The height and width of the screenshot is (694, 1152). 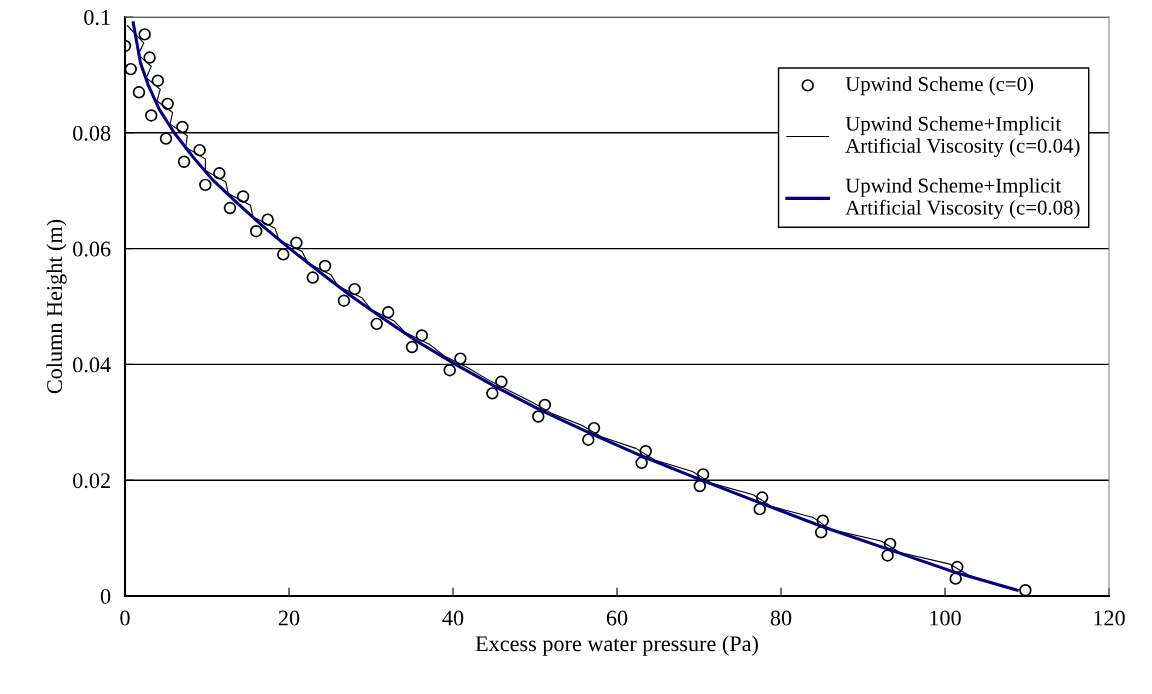 I want to click on x-tick-label: 100, so click(x=945, y=618).